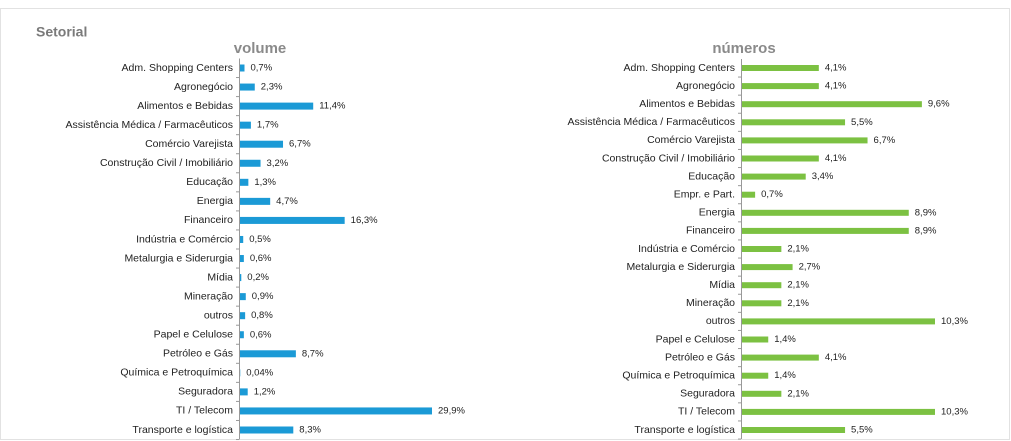 This screenshot has width=1011, height=441. Describe the element at coordinates (268, 125) in the screenshot. I see `value-label: 1,7%` at that location.